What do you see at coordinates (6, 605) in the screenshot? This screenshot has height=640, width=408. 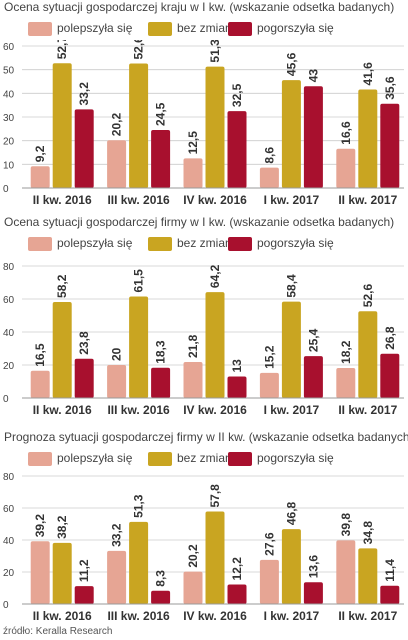 I see `y-tick-label: 0` at bounding box center [6, 605].